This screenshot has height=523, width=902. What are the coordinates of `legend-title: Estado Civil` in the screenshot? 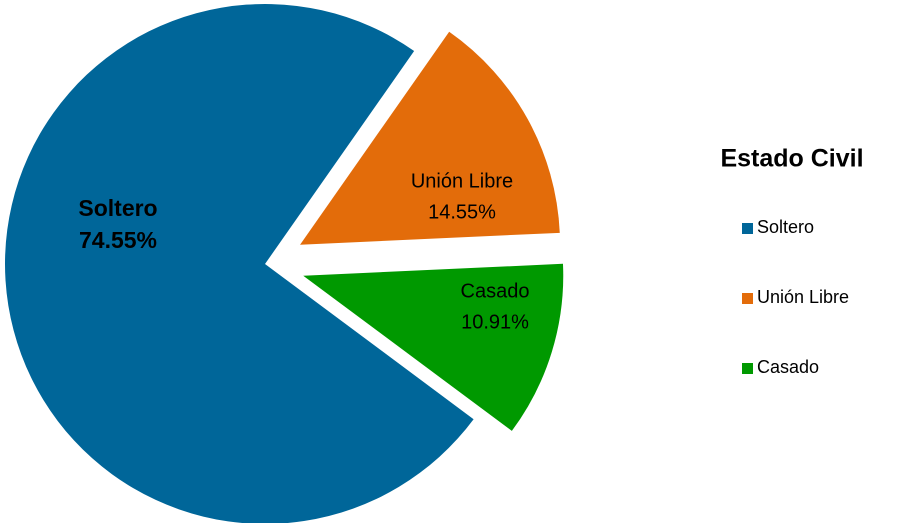 It's located at (791, 159).